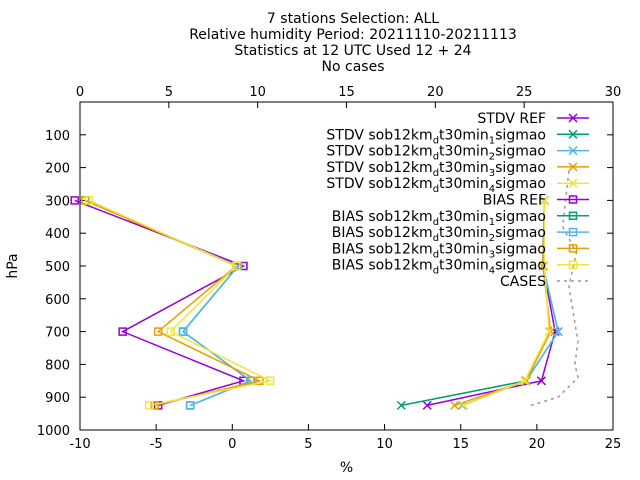 This screenshot has height=480, width=640. What do you see at coordinates (346, 92) in the screenshot?
I see `x2-tick-label: 15` at bounding box center [346, 92].